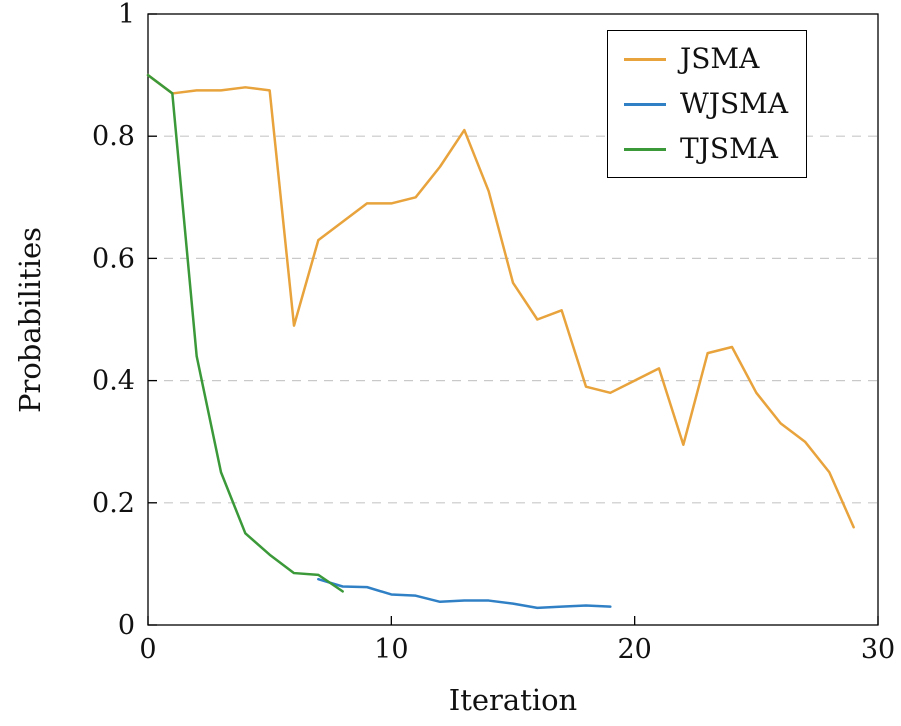 This screenshot has height=726, width=901. What do you see at coordinates (391, 649) in the screenshot?
I see `svg-text: 10` at bounding box center [391, 649].